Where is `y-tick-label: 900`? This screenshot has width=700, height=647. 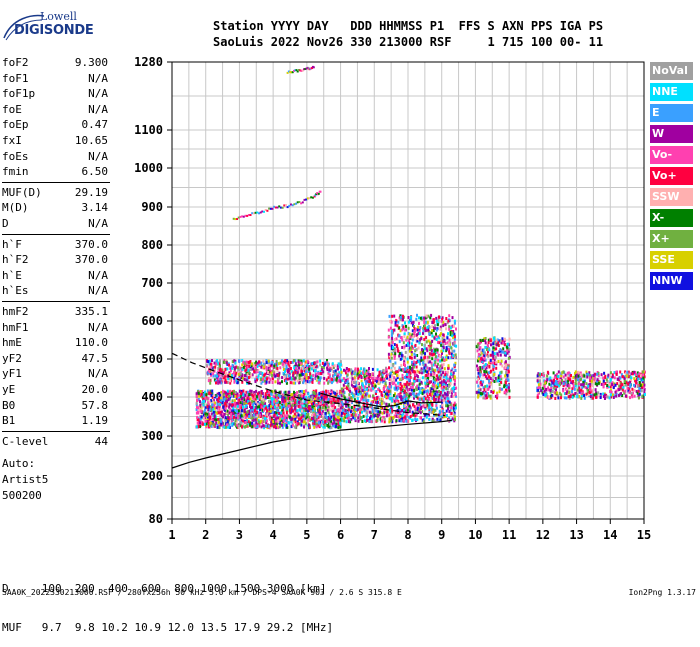 y-tick-label: 900 is located at coordinates (152, 207).